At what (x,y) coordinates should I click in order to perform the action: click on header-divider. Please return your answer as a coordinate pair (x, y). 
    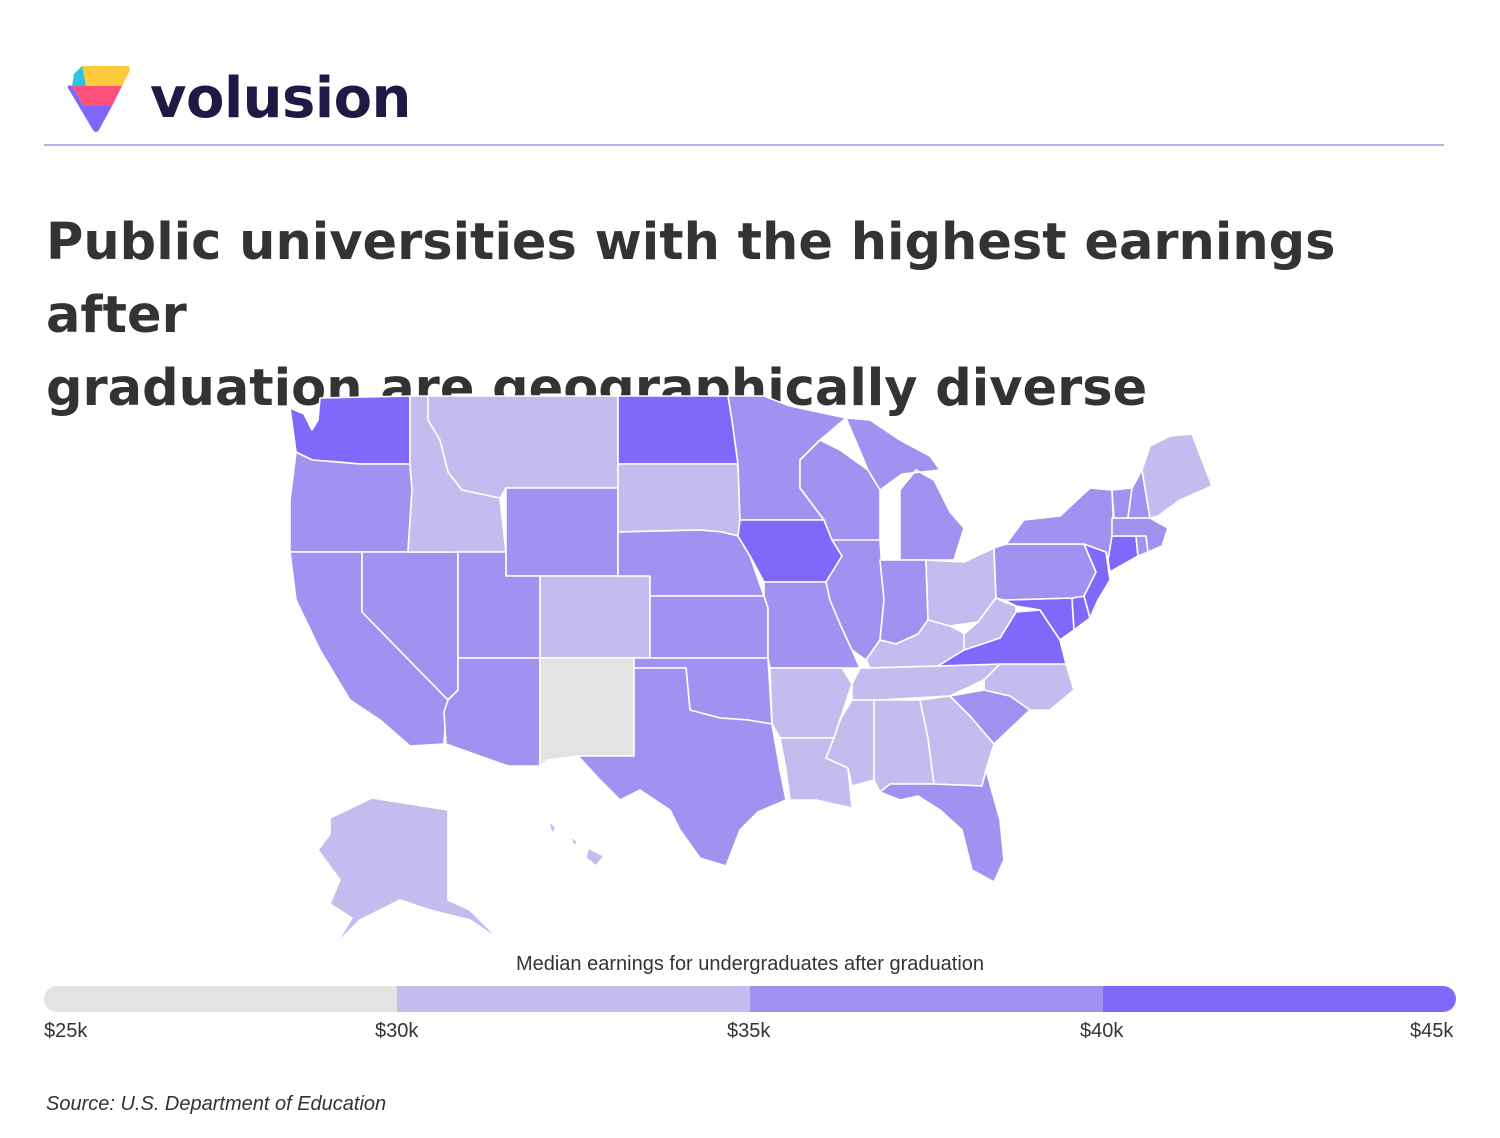
    Looking at the image, I should click on (744, 145).